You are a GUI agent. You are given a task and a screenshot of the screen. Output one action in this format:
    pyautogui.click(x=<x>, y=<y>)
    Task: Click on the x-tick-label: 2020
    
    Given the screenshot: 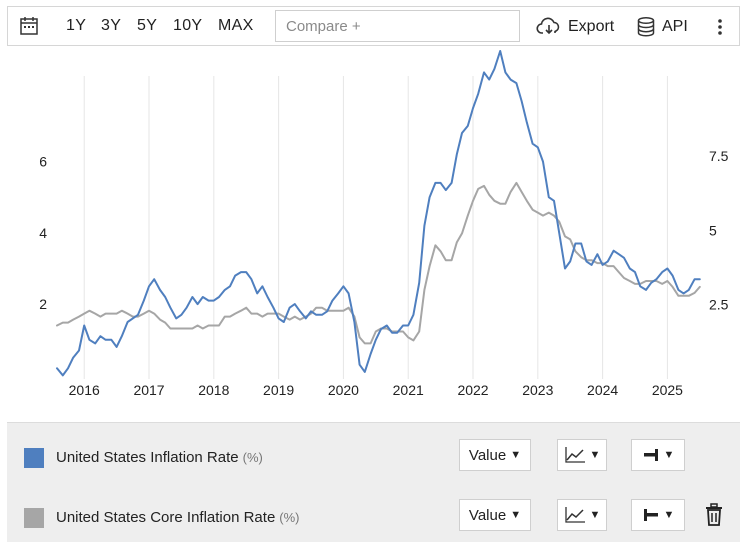 What is the action you would take?
    pyautogui.click(x=343, y=390)
    